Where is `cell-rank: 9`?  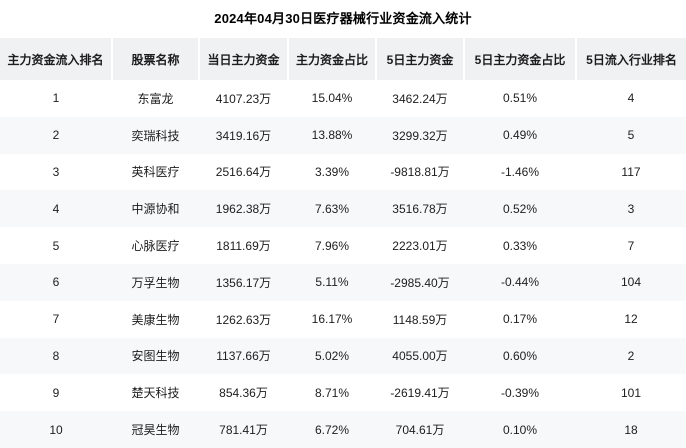 cell-rank: 9 is located at coordinates (56, 392).